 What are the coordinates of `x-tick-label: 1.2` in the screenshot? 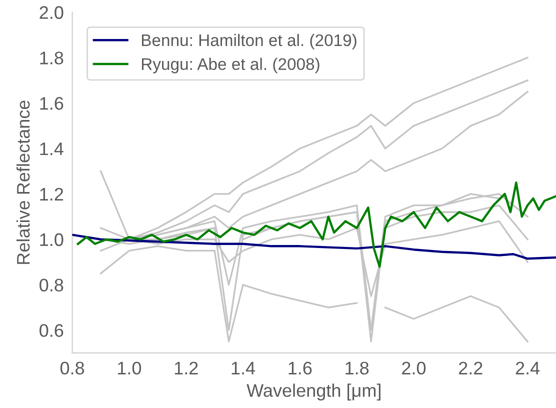 It's located at (186, 368).